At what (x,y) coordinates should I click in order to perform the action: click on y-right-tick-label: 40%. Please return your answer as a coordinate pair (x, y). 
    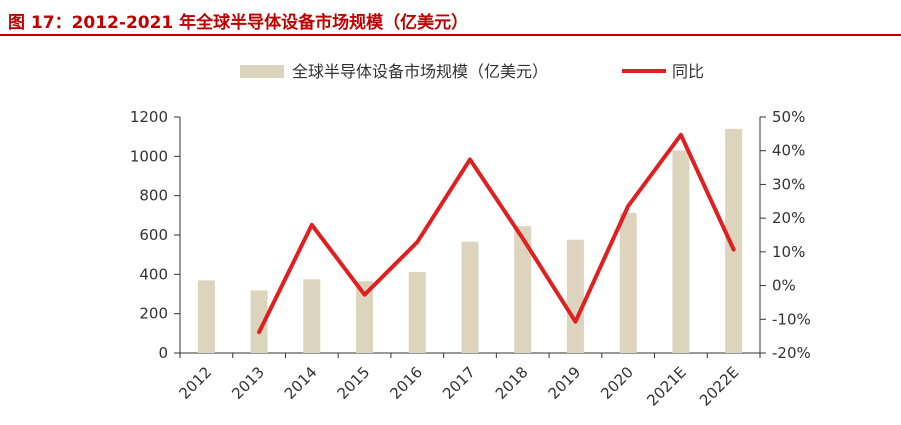
    Looking at the image, I should click on (788, 151).